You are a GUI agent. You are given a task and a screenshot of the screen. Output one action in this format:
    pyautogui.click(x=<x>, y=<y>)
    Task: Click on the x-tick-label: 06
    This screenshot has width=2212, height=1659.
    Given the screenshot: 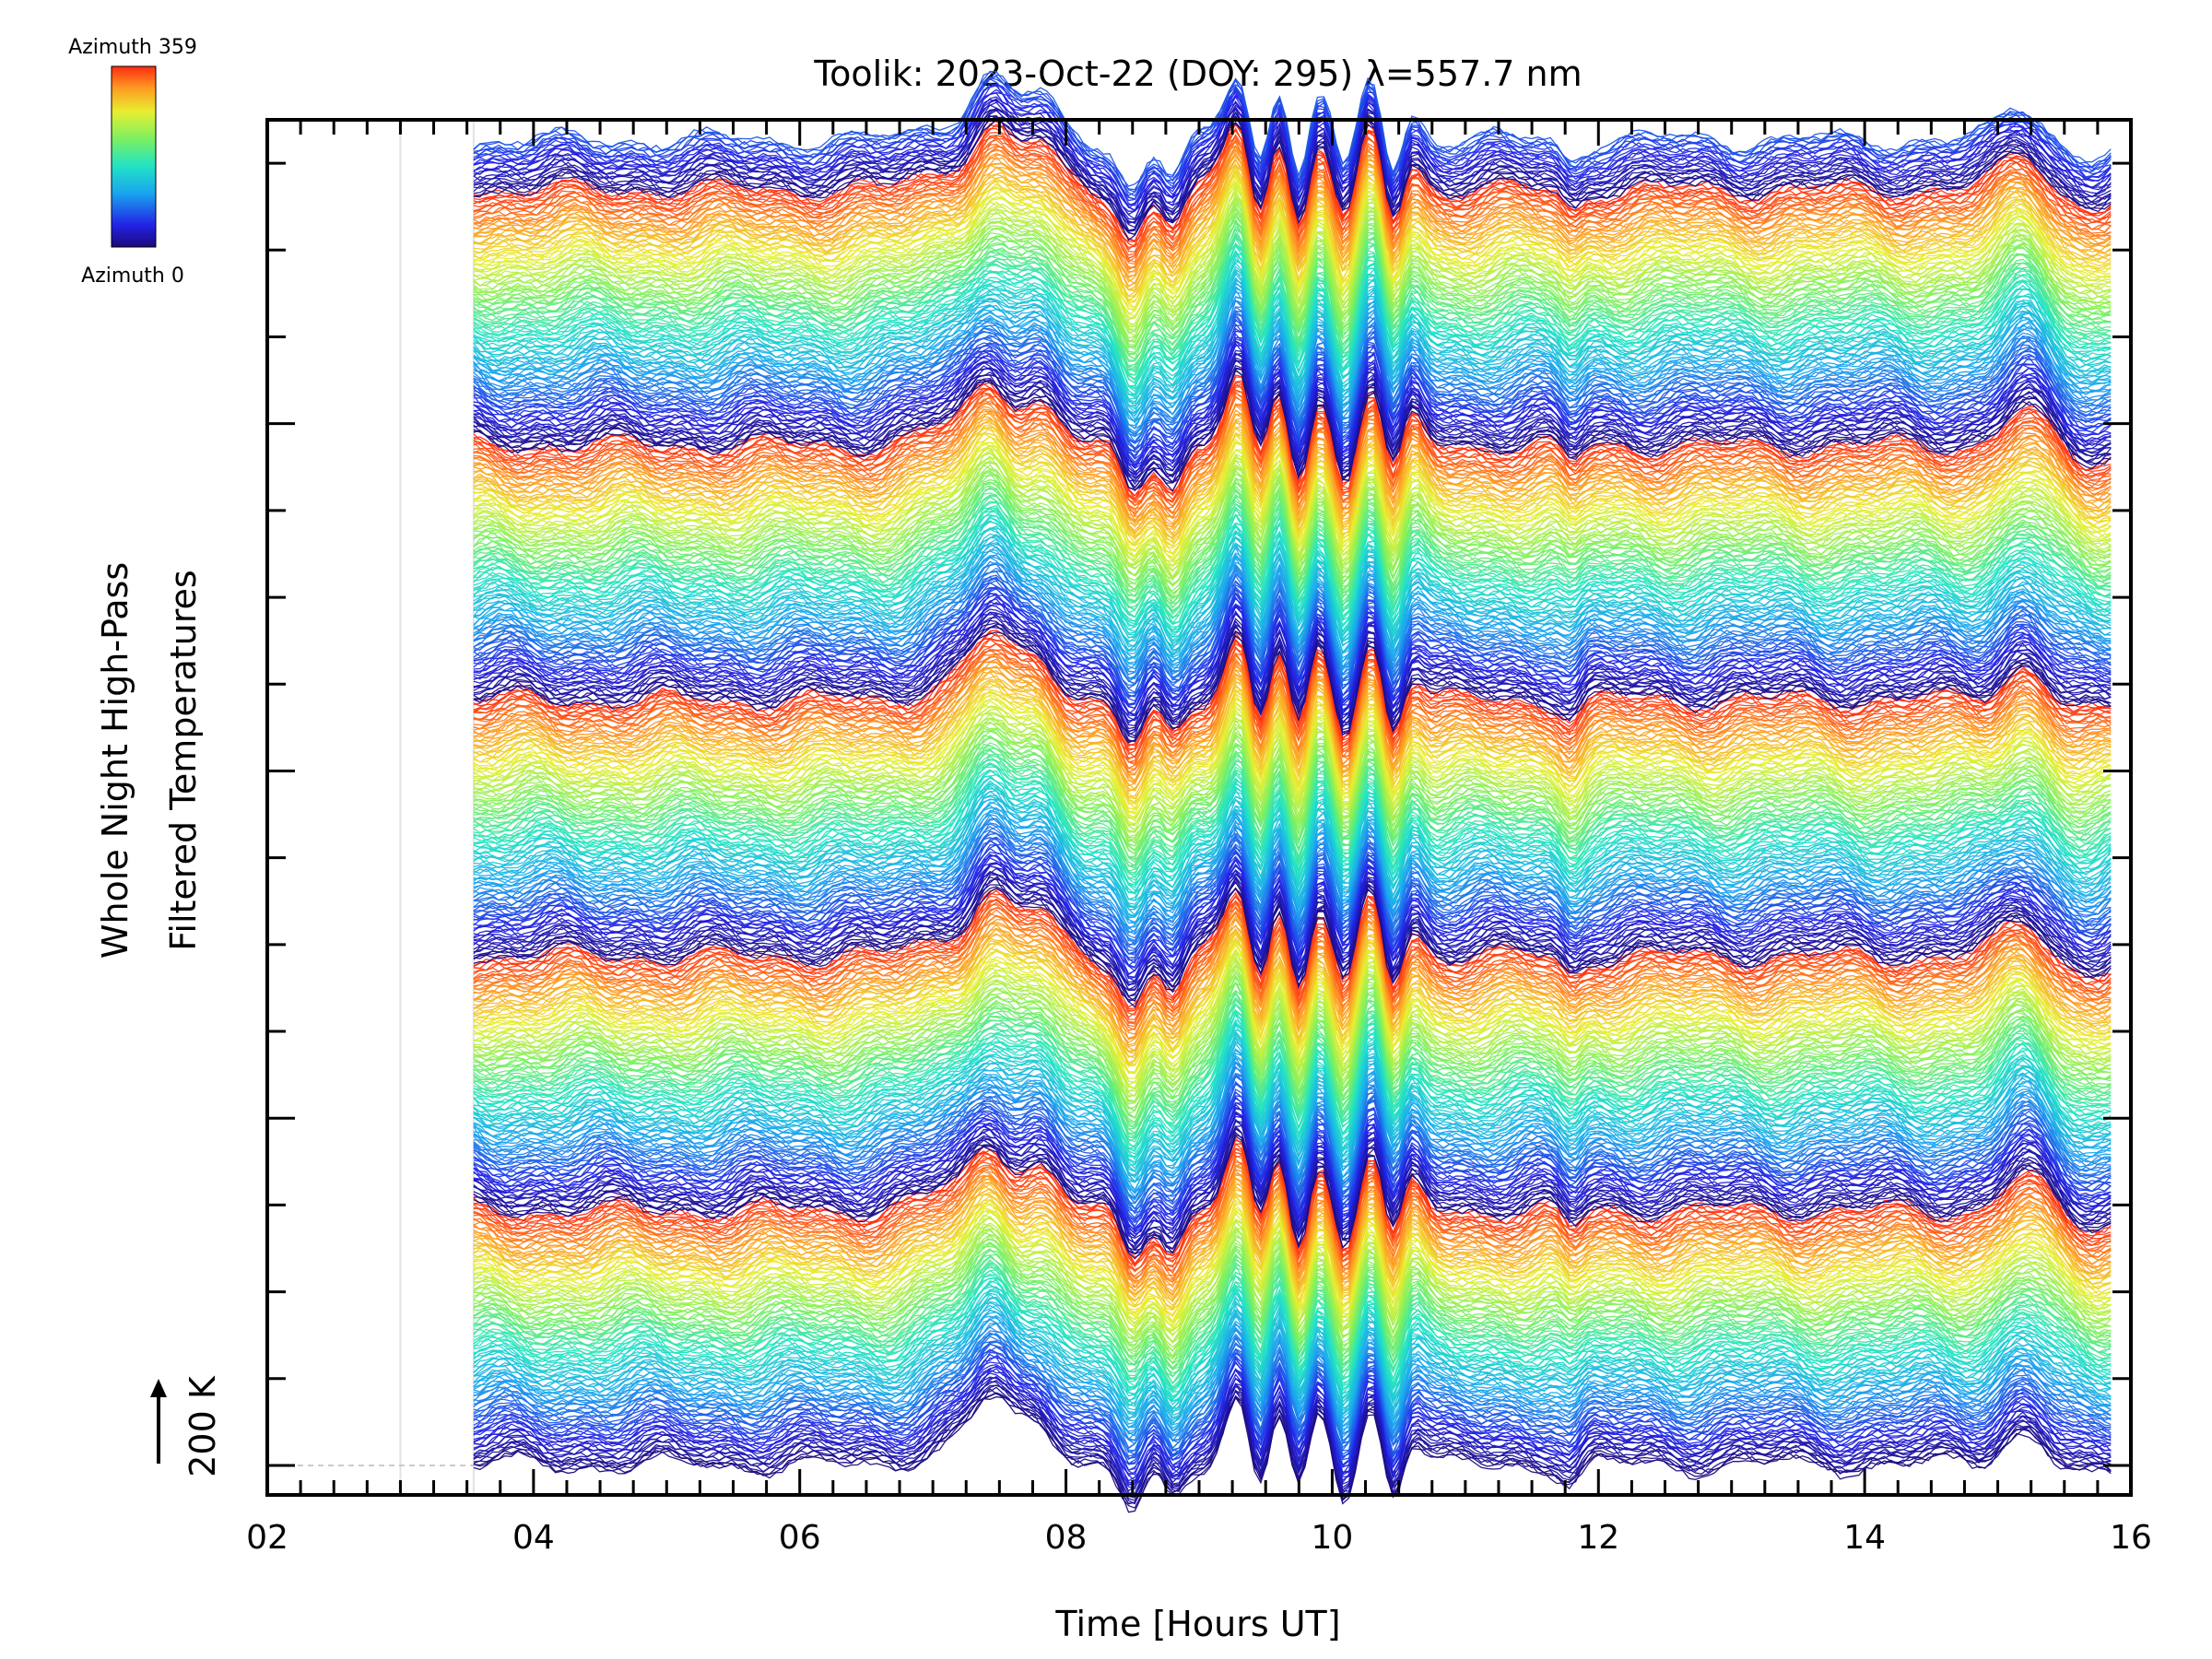 What is the action you would take?
    pyautogui.click(x=800, y=1538)
    